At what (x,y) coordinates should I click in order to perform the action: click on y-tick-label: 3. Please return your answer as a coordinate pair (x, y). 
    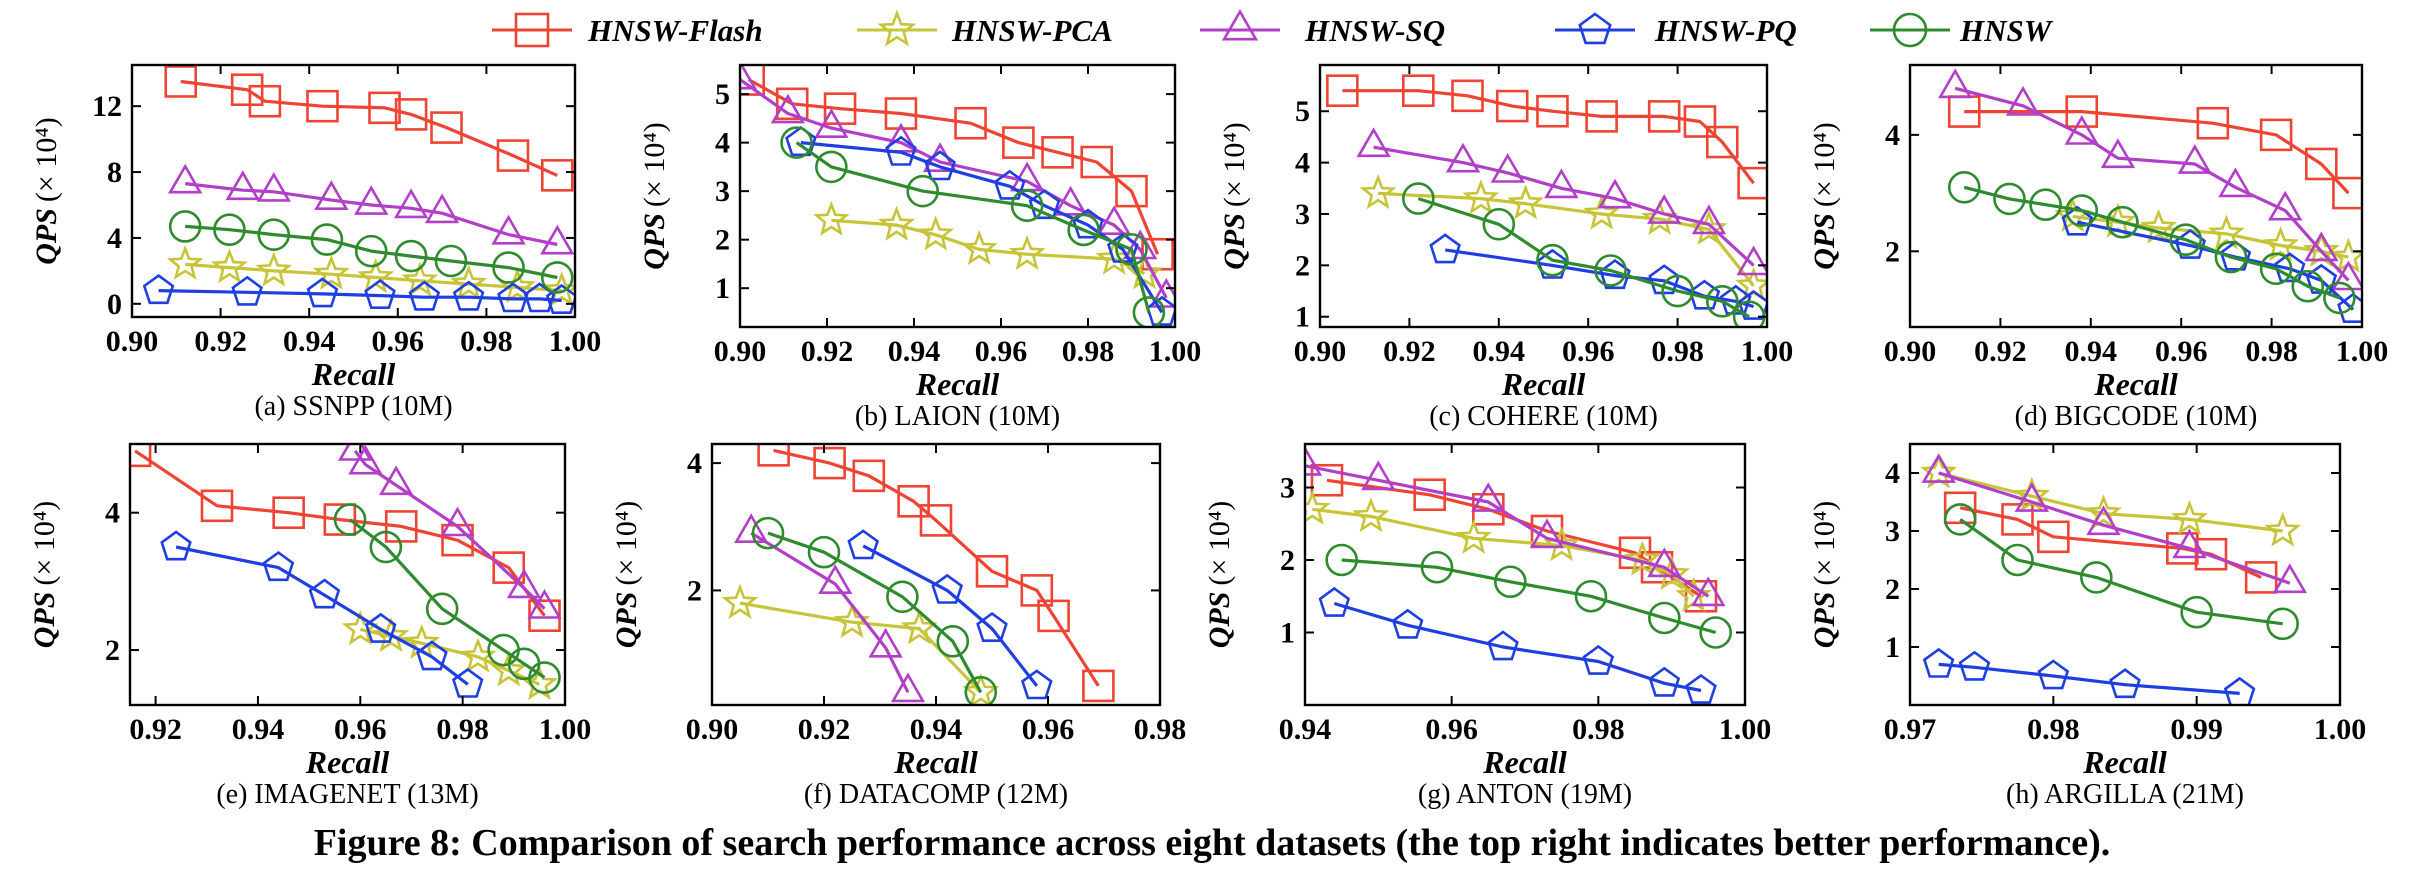
    Looking at the image, I should click on (1892, 531).